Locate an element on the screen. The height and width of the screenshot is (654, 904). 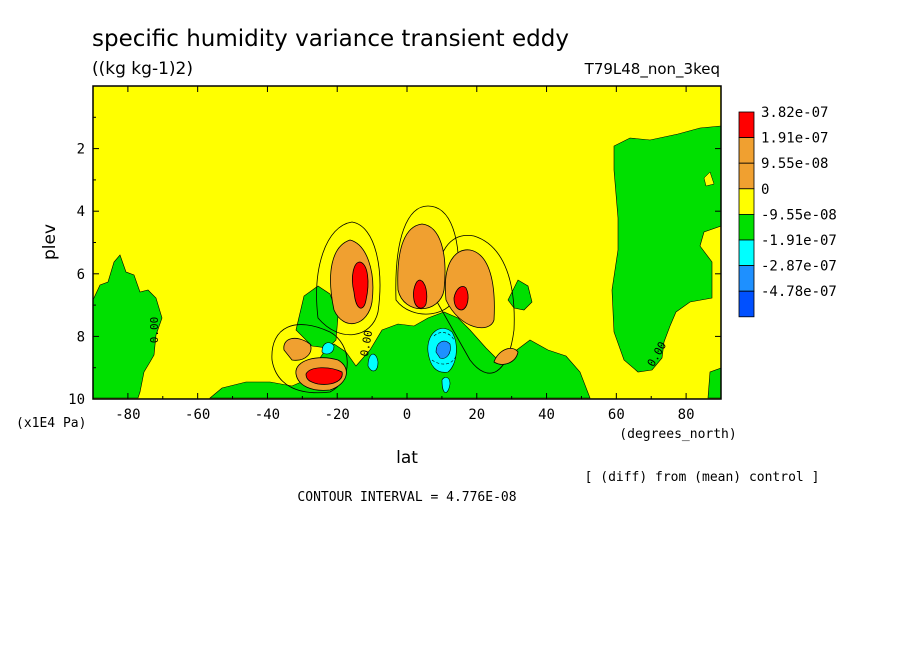
x-tick-label: 80 is located at coordinates (686, 415).